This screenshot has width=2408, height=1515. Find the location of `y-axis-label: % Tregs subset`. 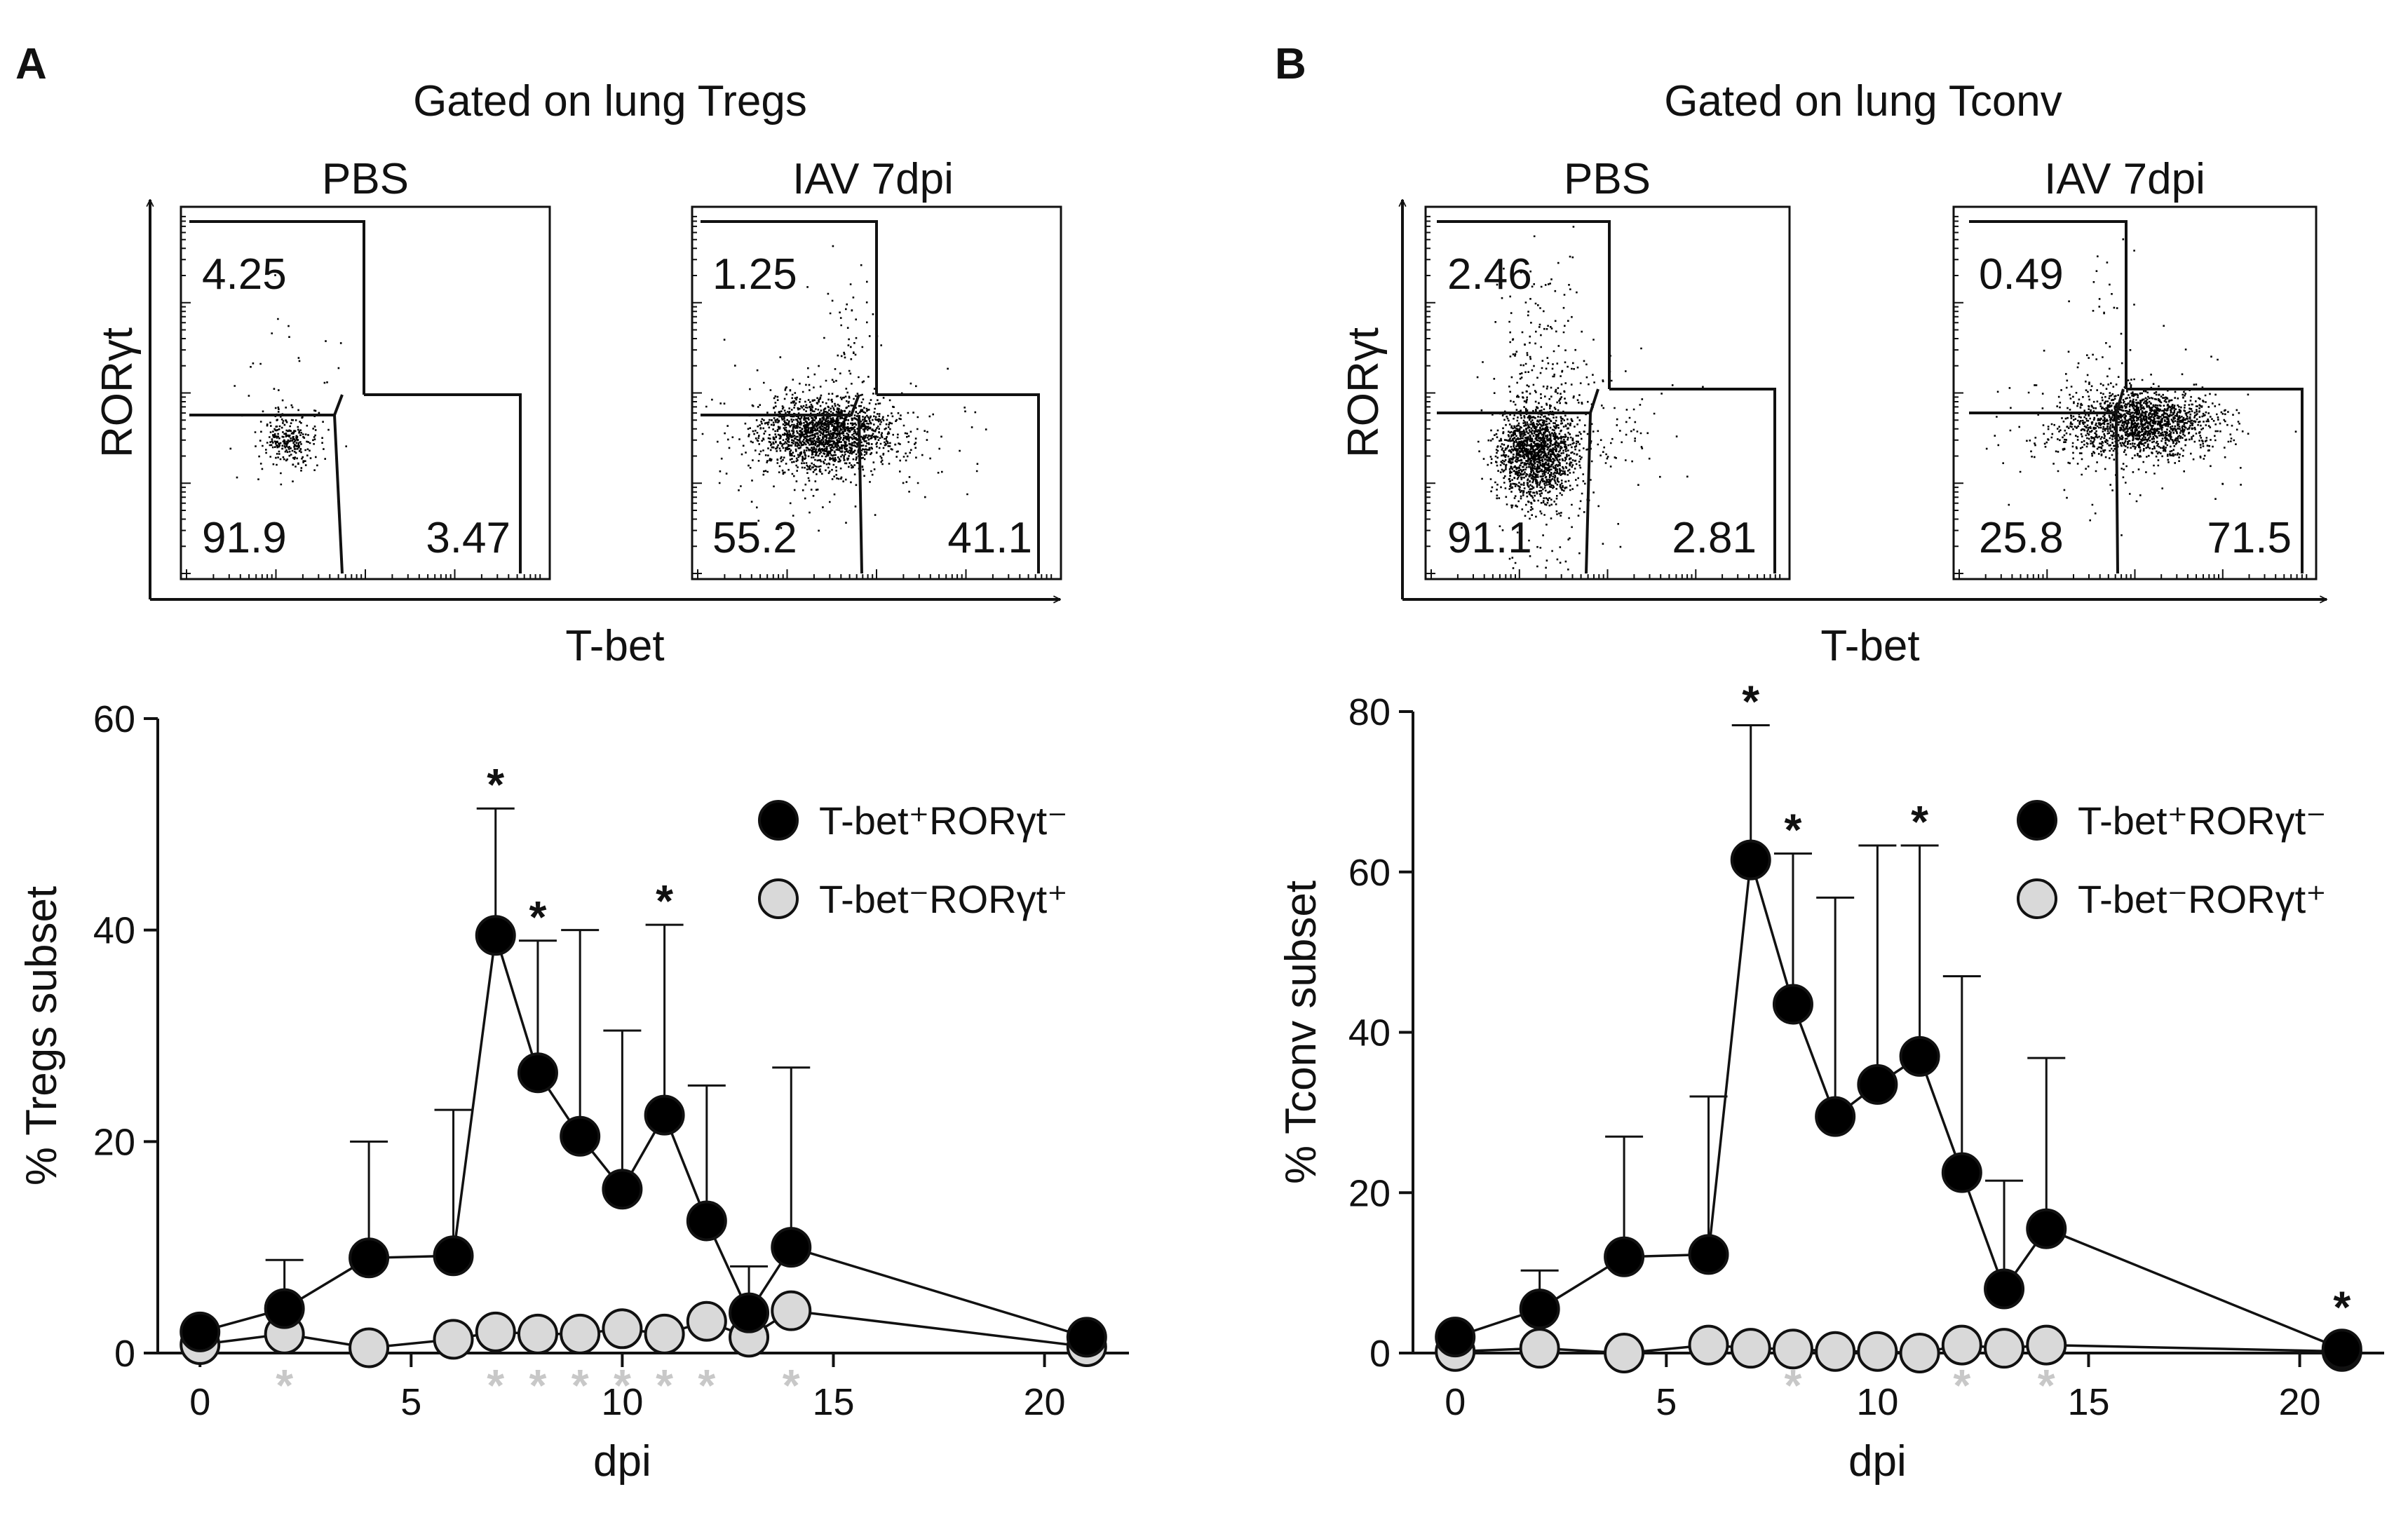

y-axis-label: % Tregs subset is located at coordinates (42, 1035).